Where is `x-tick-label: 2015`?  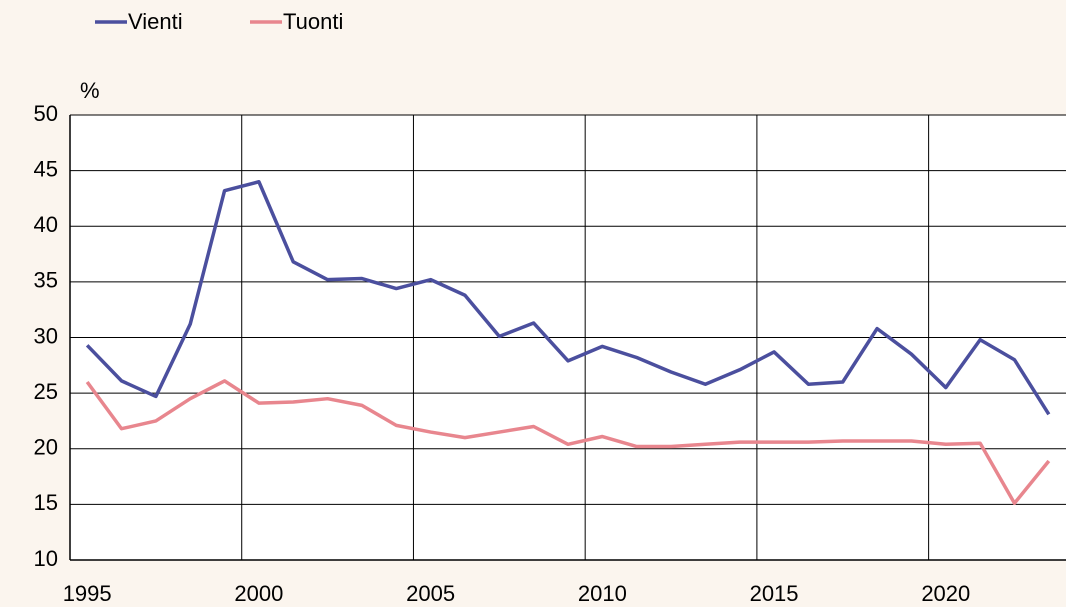
x-tick-label: 2015 is located at coordinates (774, 593).